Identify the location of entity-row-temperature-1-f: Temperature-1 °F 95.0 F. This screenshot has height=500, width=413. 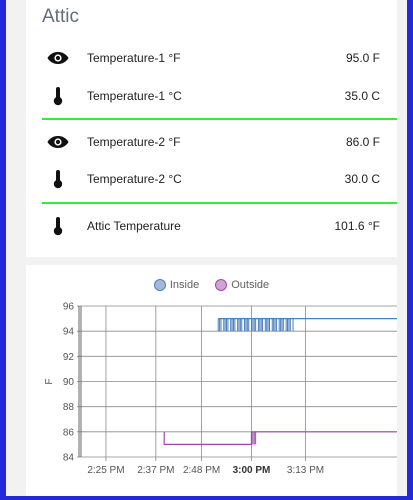
(211, 58).